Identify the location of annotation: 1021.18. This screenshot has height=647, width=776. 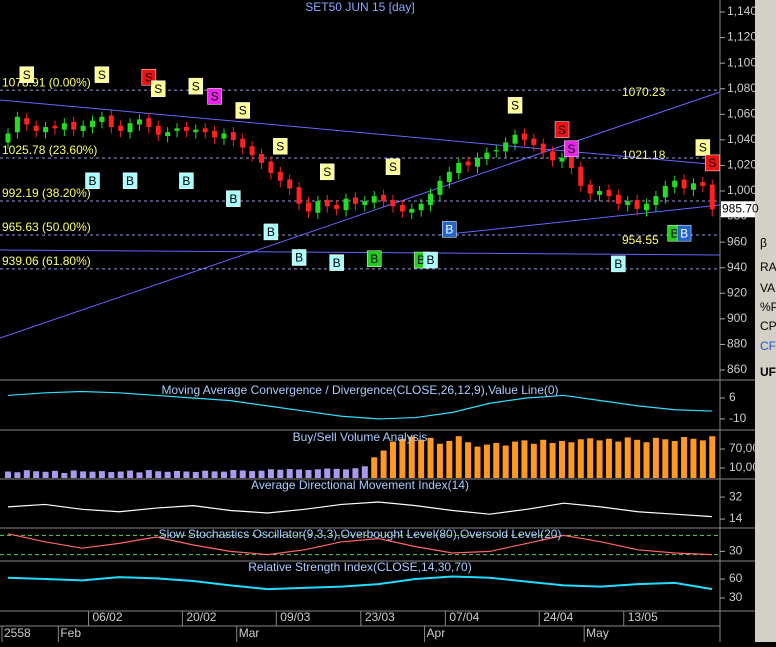
(644, 155).